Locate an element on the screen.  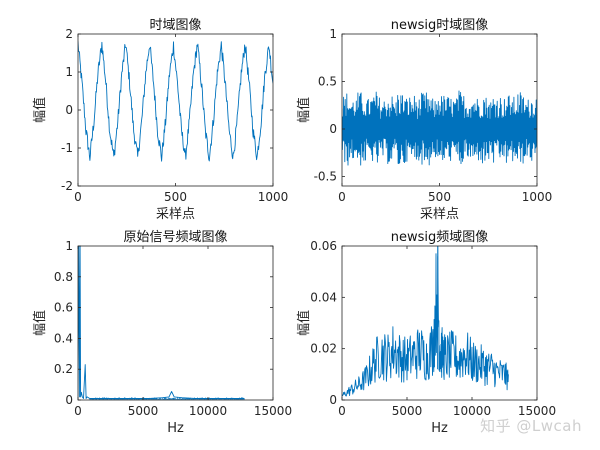
y-tick-label: -2 is located at coordinates (67, 186).